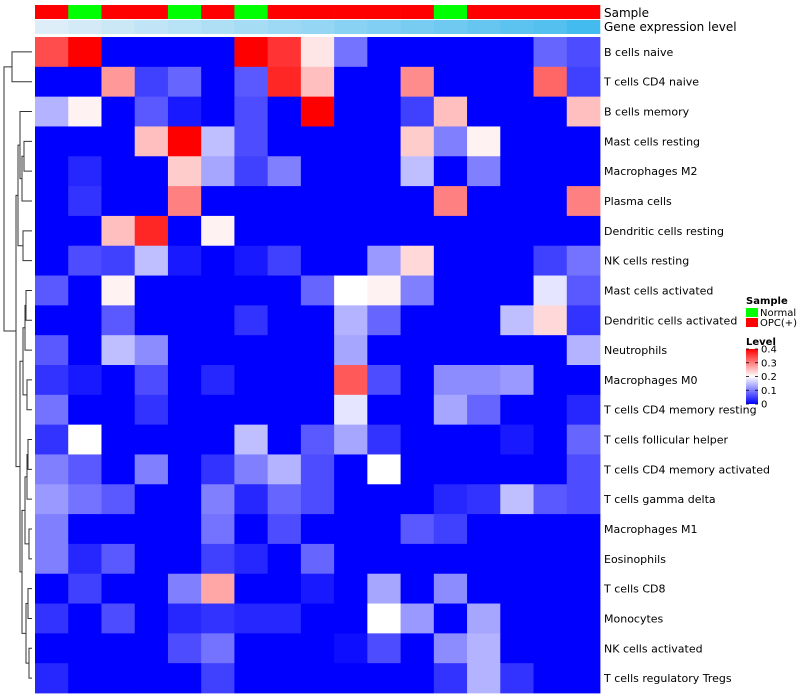 The height and width of the screenshot is (700, 800). What do you see at coordinates (650, 529) in the screenshot?
I see `row-label: Macrophages M1` at bounding box center [650, 529].